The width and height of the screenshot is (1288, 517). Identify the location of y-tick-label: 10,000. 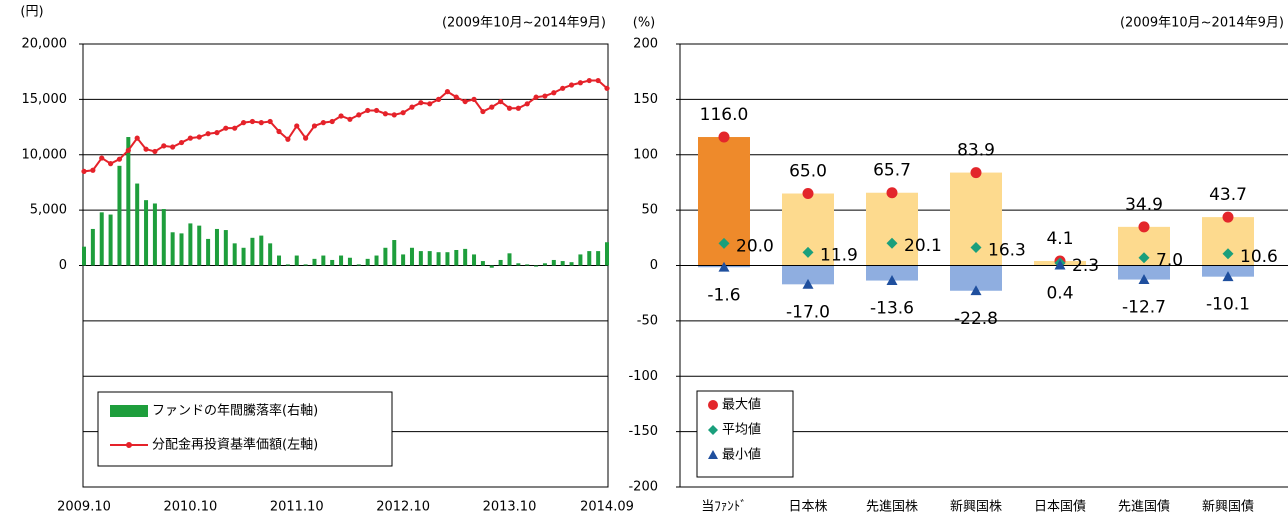
(45, 154).